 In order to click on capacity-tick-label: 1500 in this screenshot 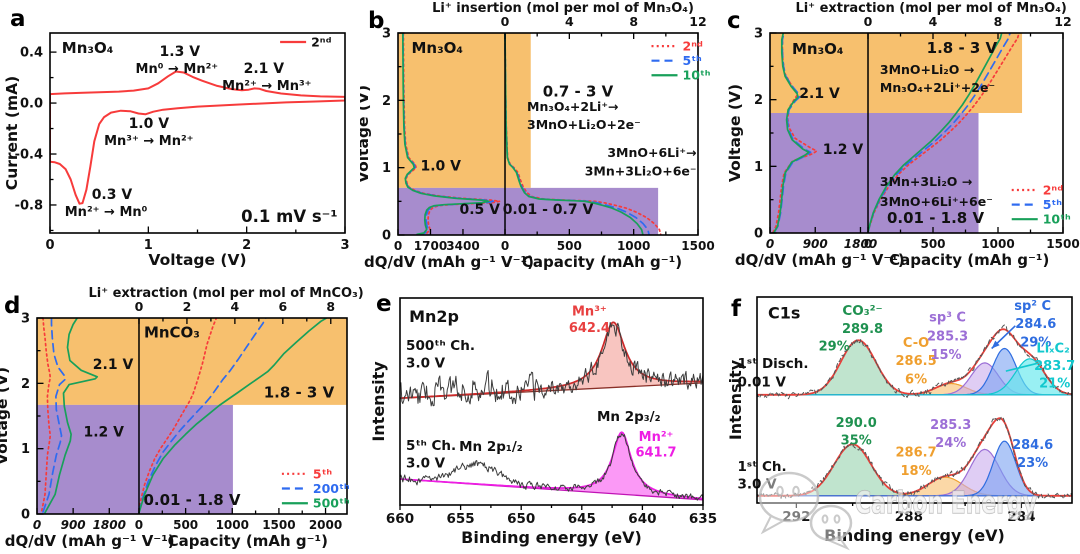, I will do `click(1062, 244)`.